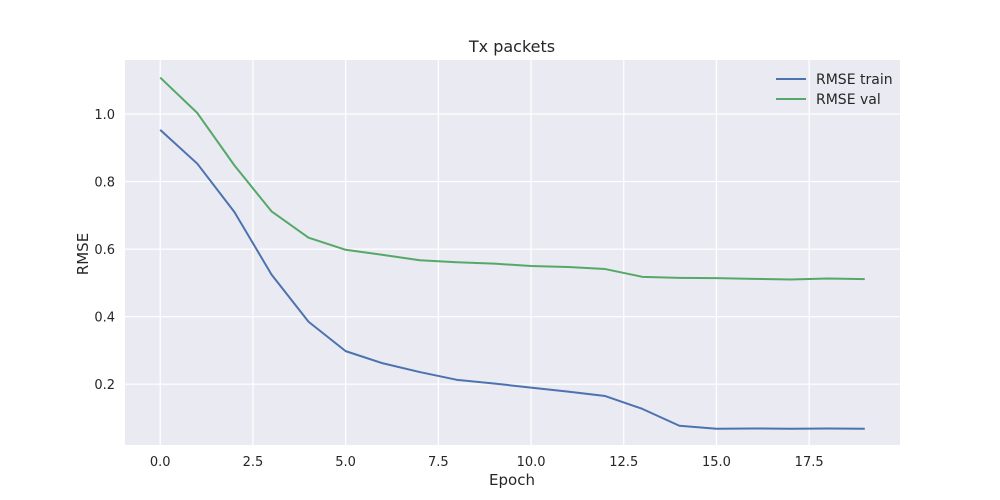 The width and height of the screenshot is (1000, 500). What do you see at coordinates (104, 385) in the screenshot?
I see `y-tick-label: 0.2` at bounding box center [104, 385].